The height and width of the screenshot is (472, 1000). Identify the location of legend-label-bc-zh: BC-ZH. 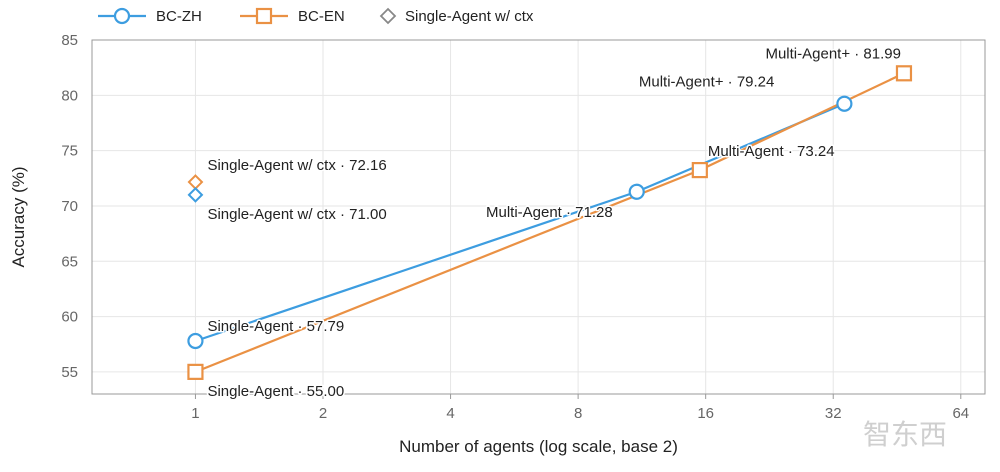
(179, 16).